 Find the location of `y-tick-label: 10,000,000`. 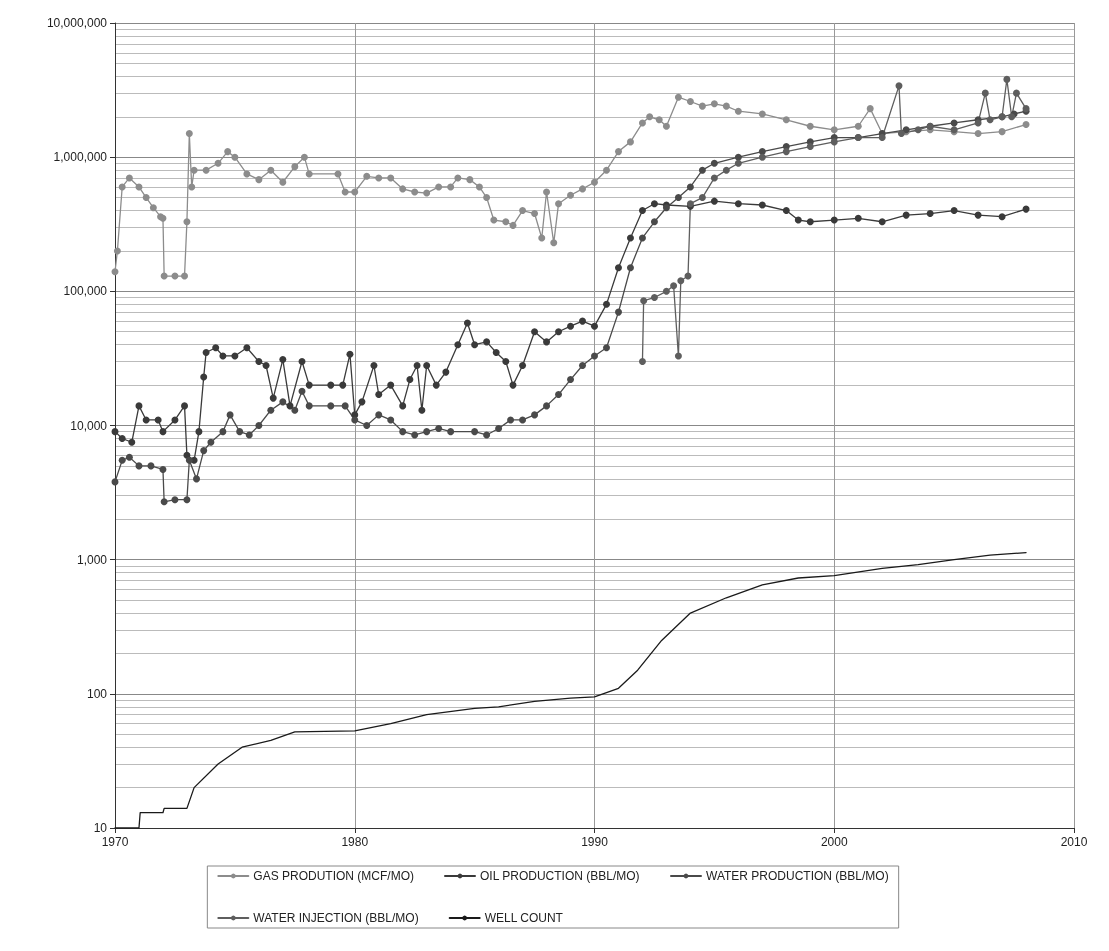

y-tick-label: 10,000,000 is located at coordinates (77, 23).